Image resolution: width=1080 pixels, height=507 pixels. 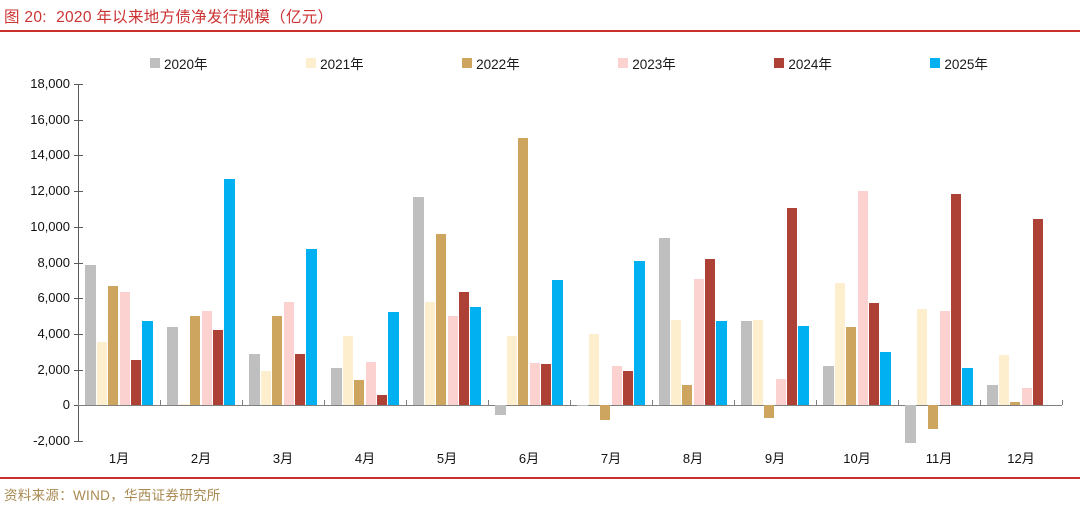 I want to click on bar-2022年-5月, so click(x=441, y=319).